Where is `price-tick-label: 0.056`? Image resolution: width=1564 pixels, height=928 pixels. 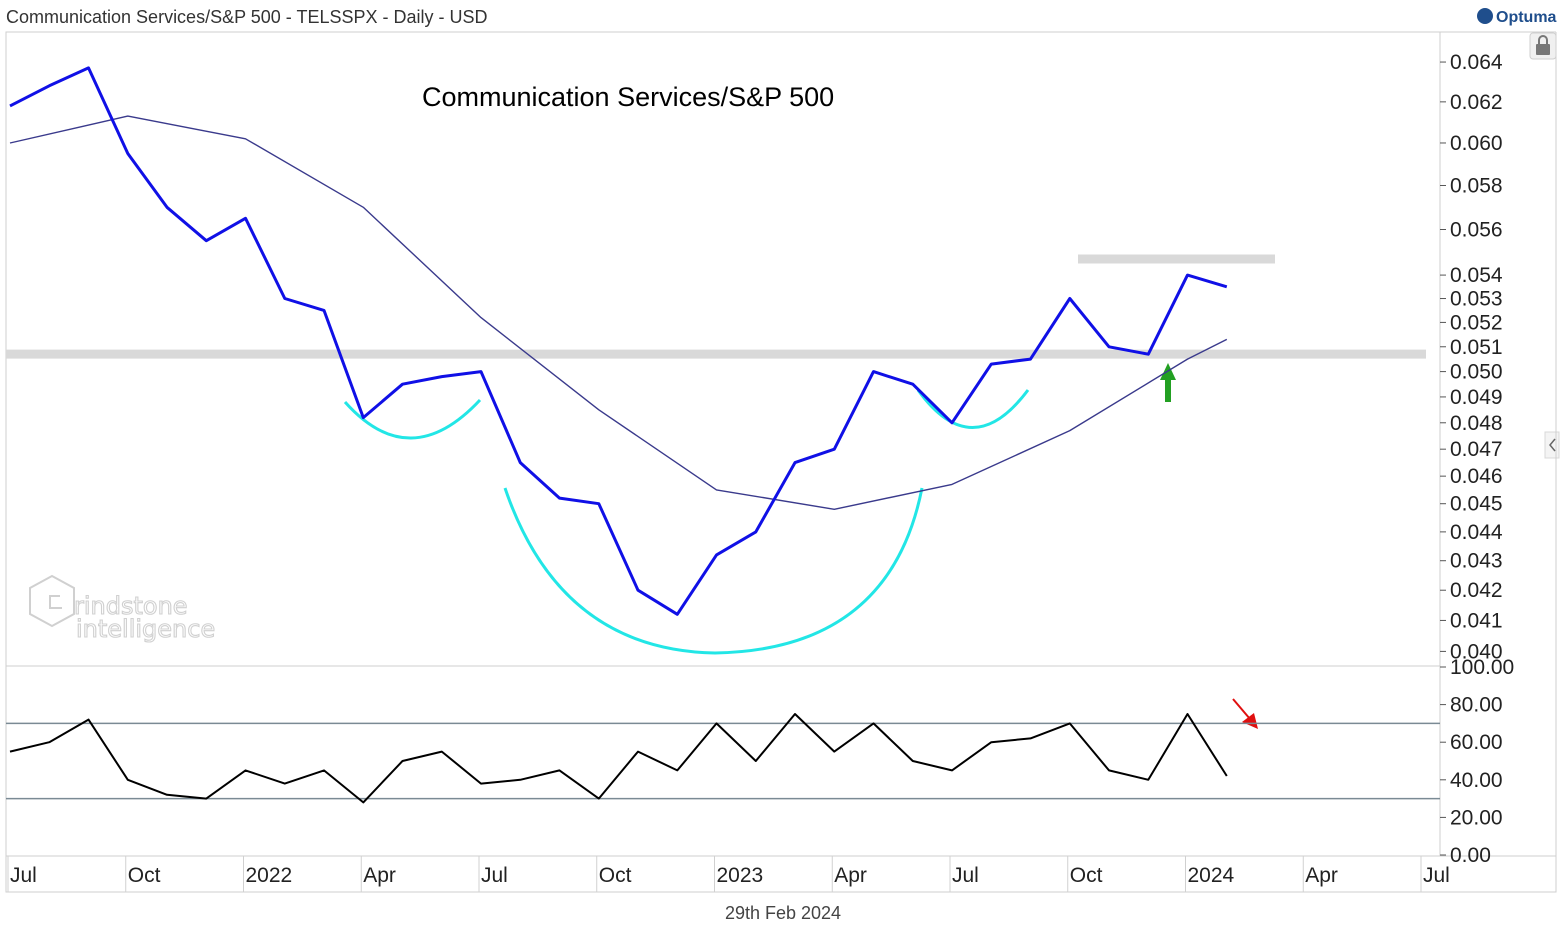 price-tick-label: 0.056 is located at coordinates (1476, 229).